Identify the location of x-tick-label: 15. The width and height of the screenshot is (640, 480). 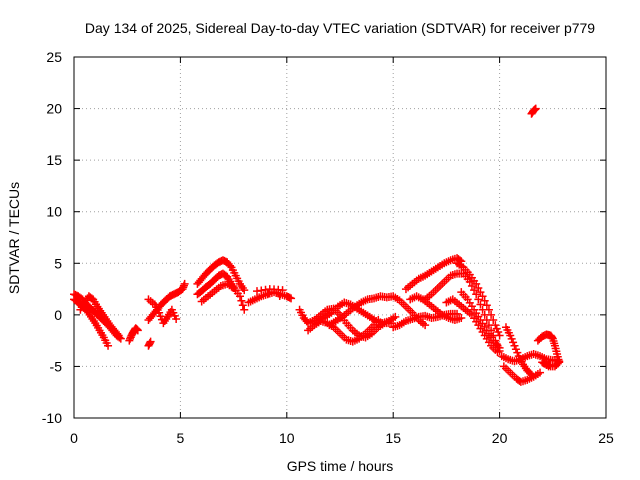
(393, 438).